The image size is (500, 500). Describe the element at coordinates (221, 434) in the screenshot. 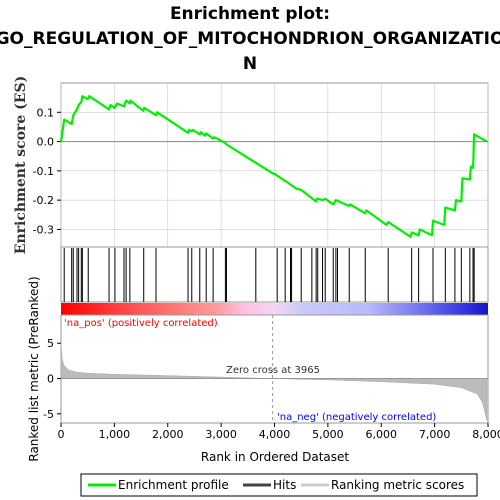

I see `x-tick-label: 3,000` at that location.